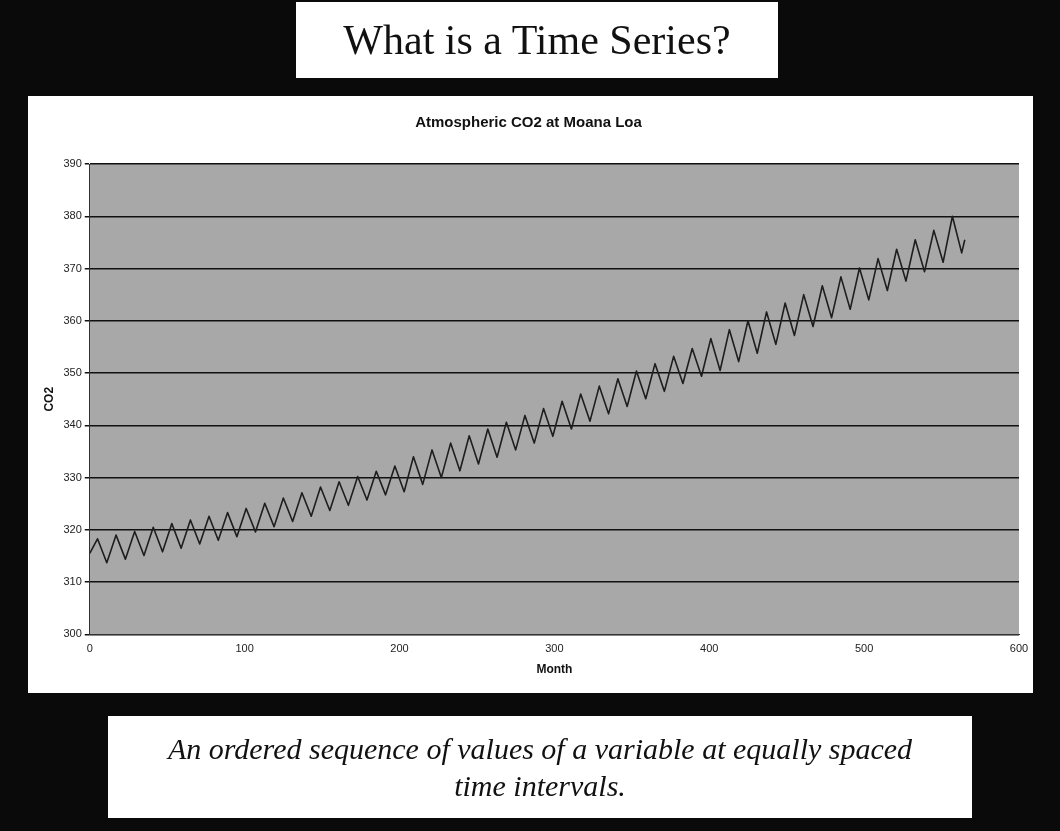  Describe the element at coordinates (72, 633) in the screenshot. I see `y-tick-label: 300` at that location.